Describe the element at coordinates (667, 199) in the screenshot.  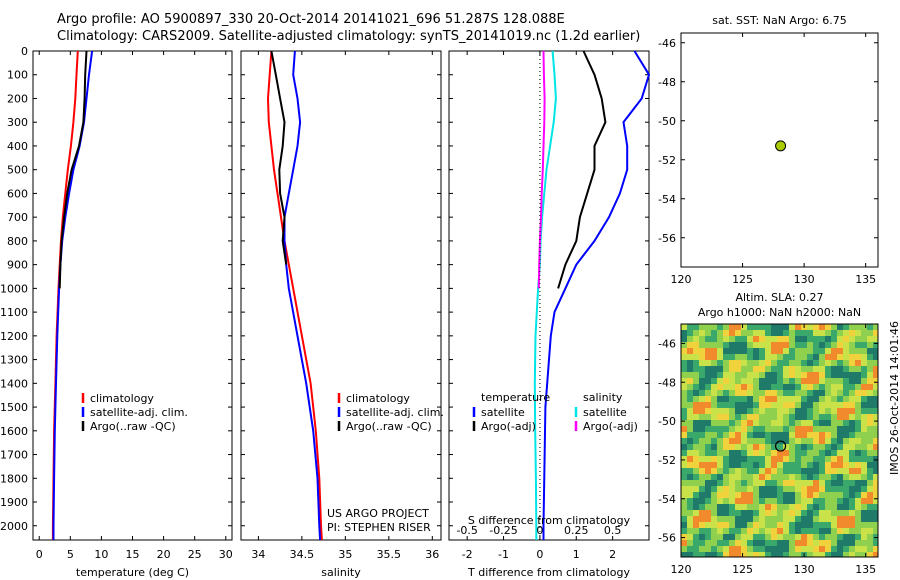
I see `sst-map-y-tick-label: -54` at that location.